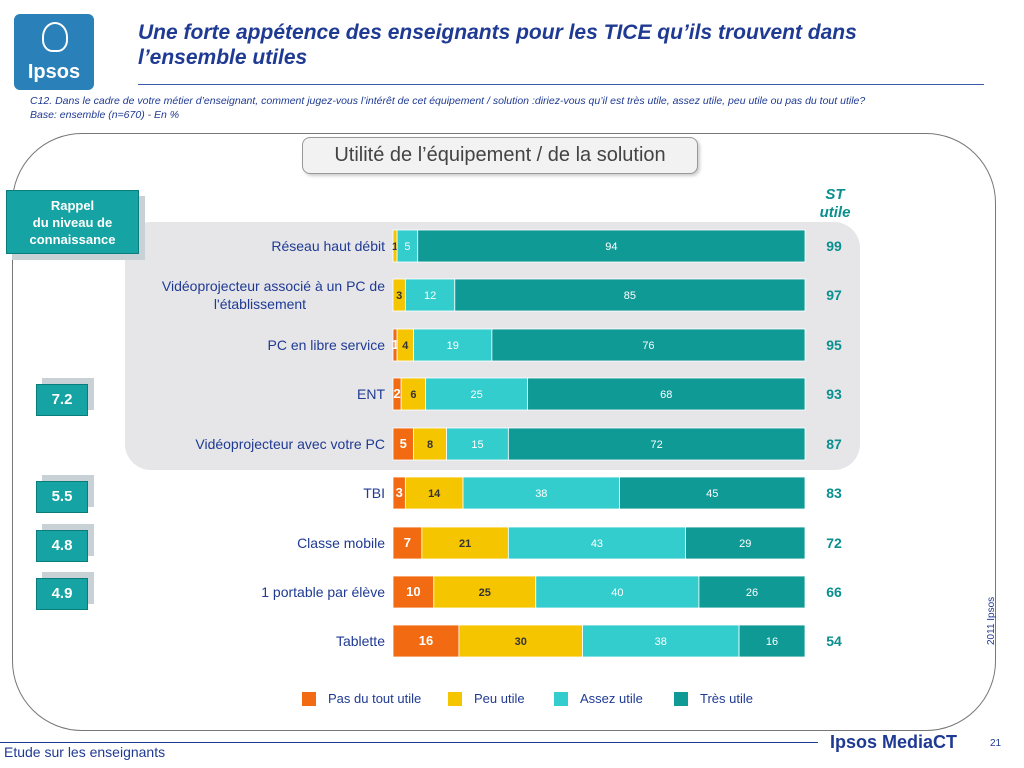 Image resolution: width=1024 pixels, height=768 pixels. Describe the element at coordinates (85, 752) in the screenshot. I see `footer-study: Etude sur les enseignants` at that location.